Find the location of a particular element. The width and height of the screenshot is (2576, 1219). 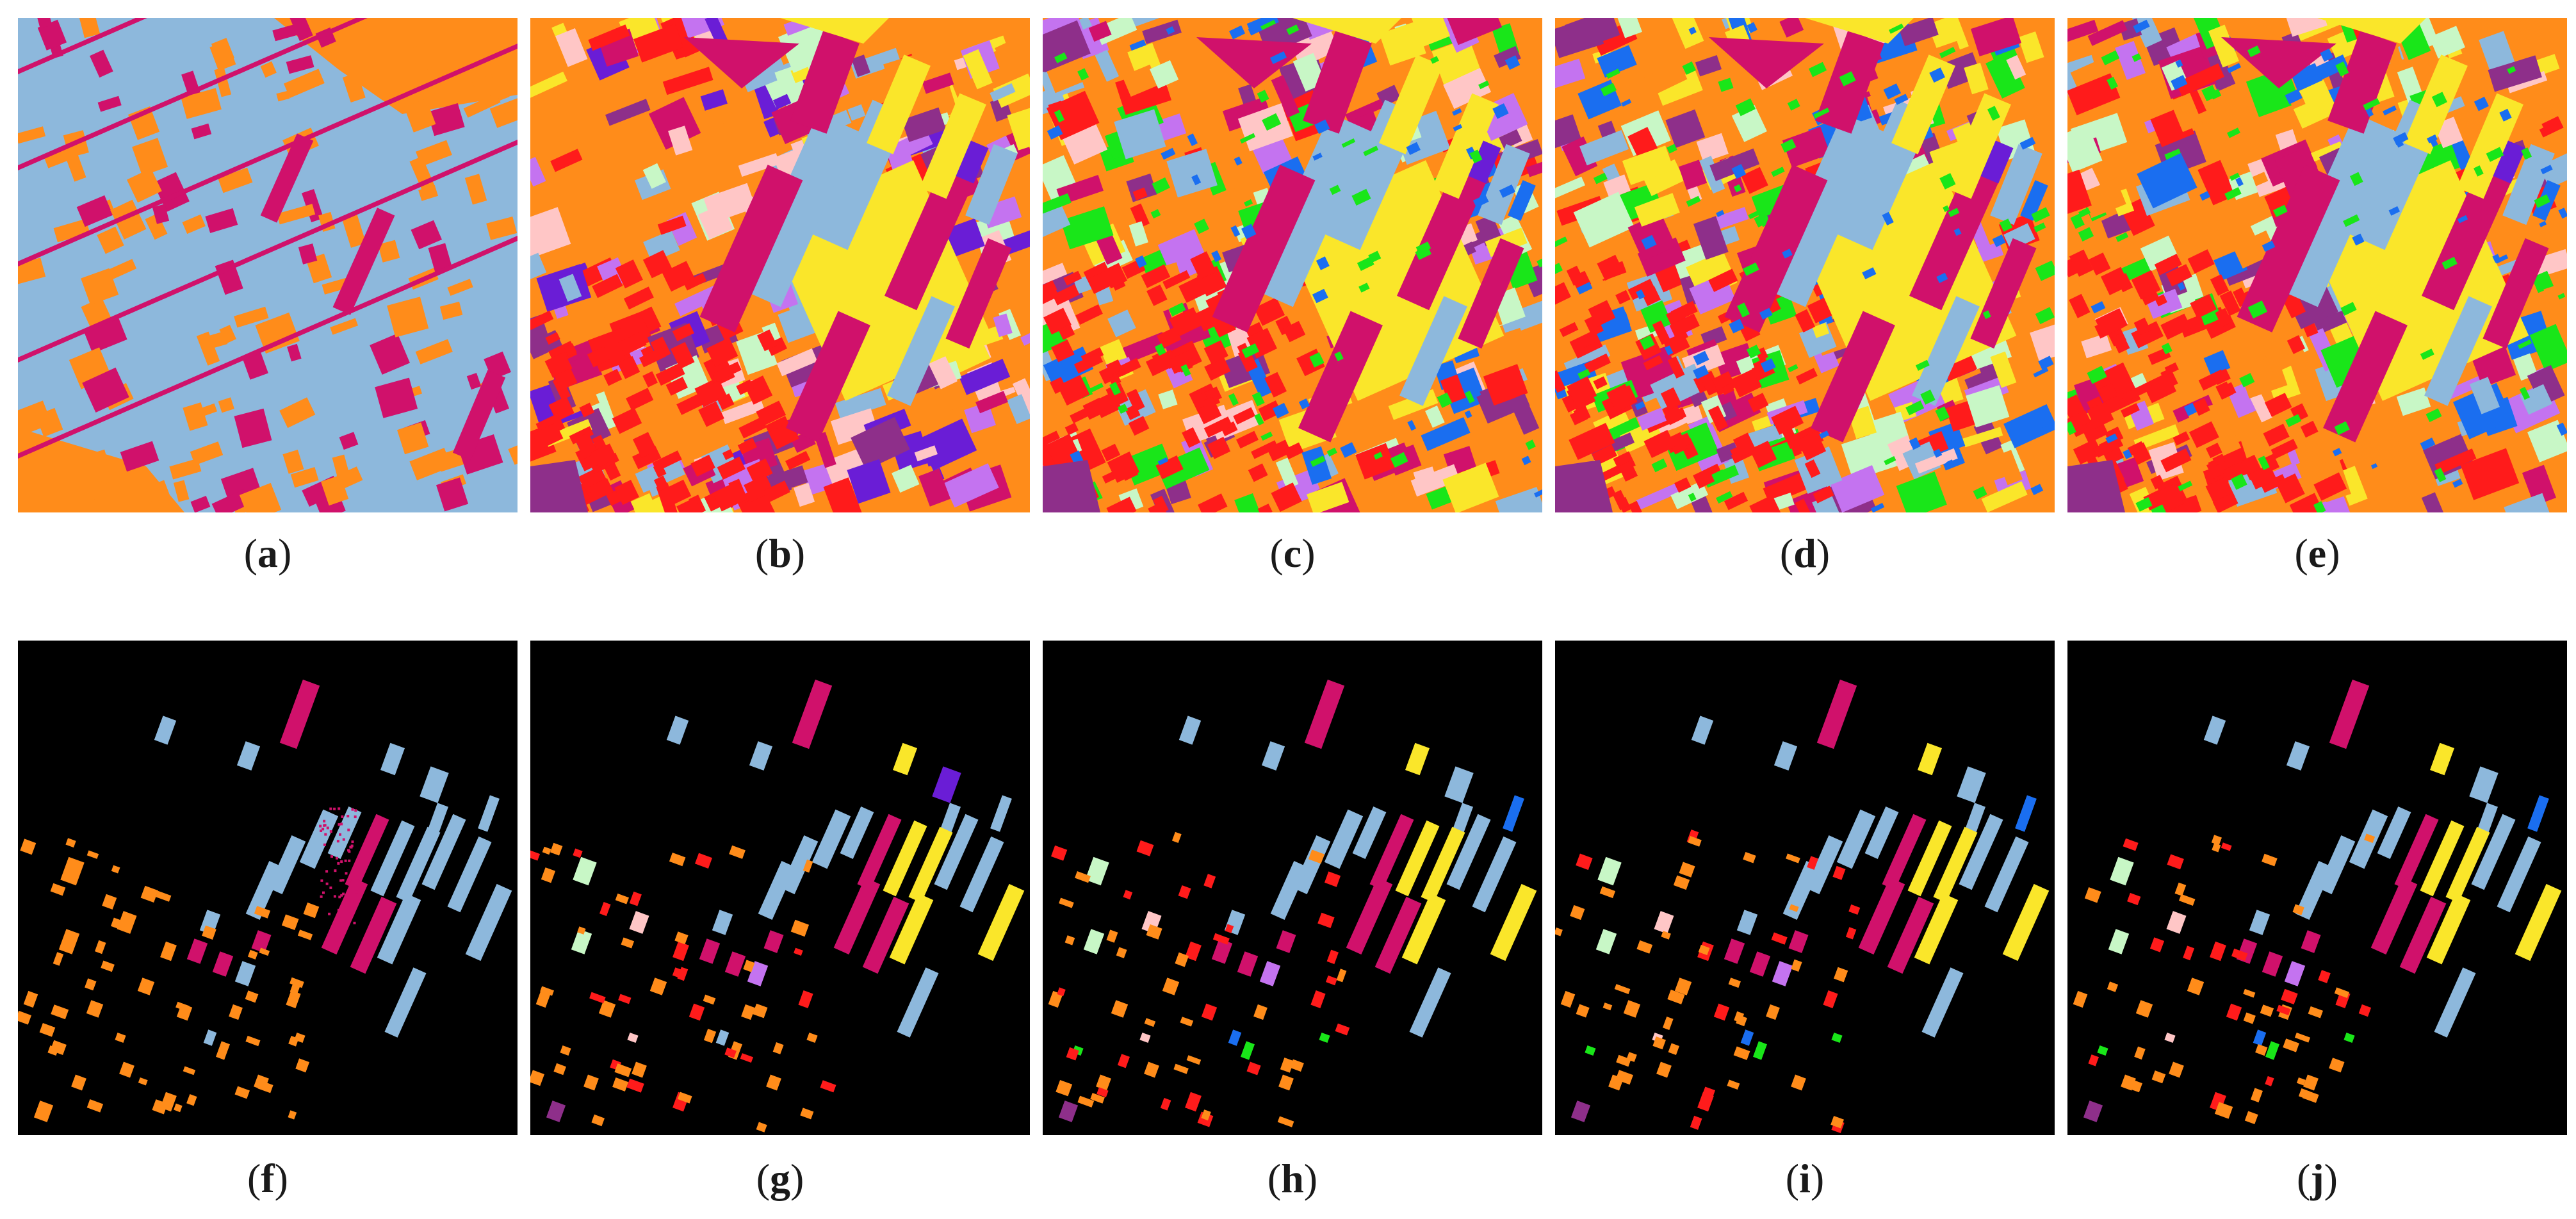

panel-i-ground-truth-map is located at coordinates (1805, 888).